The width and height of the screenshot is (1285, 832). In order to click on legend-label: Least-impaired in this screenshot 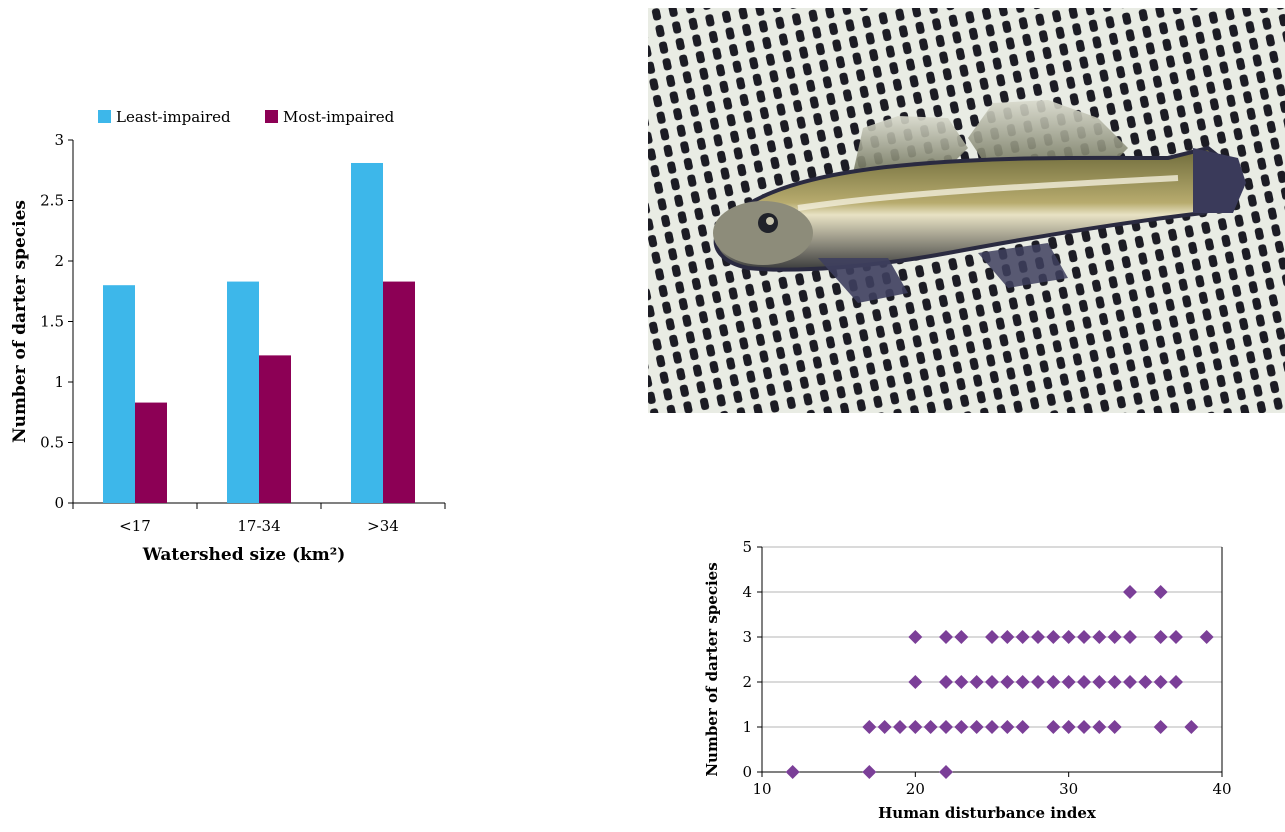, I will do `click(173, 117)`.